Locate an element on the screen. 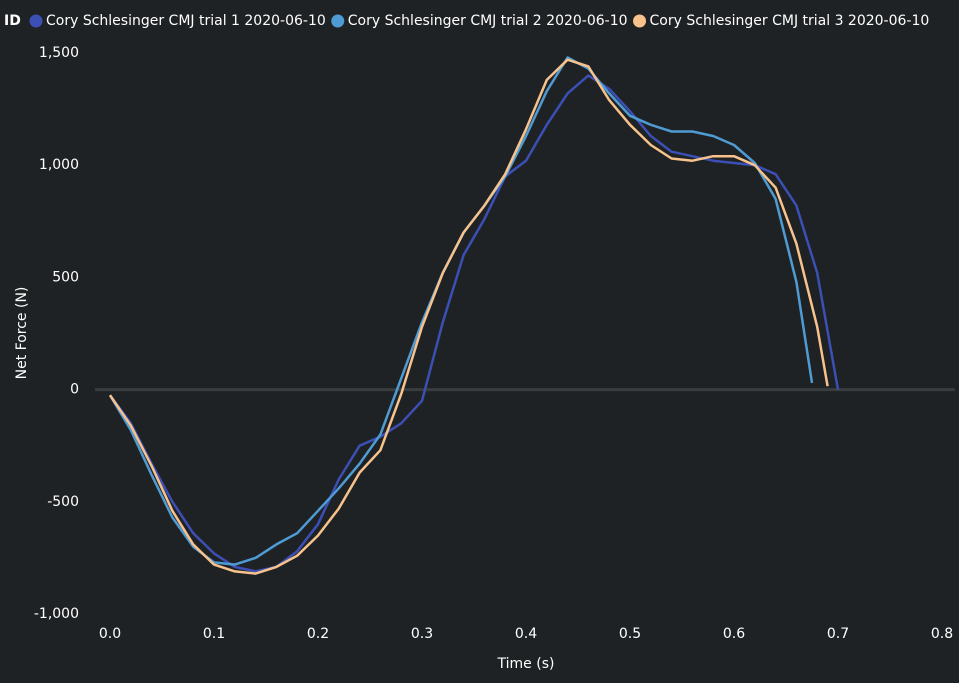 This screenshot has height=683, width=959. y-tick-label: 500 is located at coordinates (65, 277).